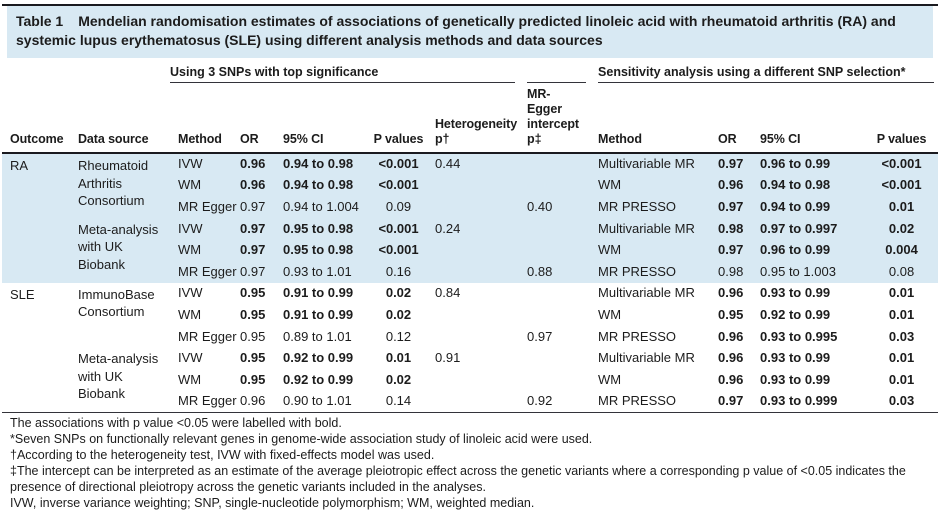 The height and width of the screenshot is (514, 940). What do you see at coordinates (322, 118) in the screenshot?
I see `column-header: 95% CI` at bounding box center [322, 118].